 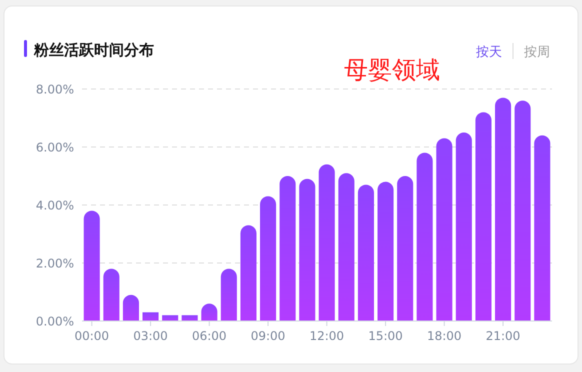 What do you see at coordinates (55, 321) in the screenshot?
I see `y-tick-label: 0.00%` at bounding box center [55, 321].